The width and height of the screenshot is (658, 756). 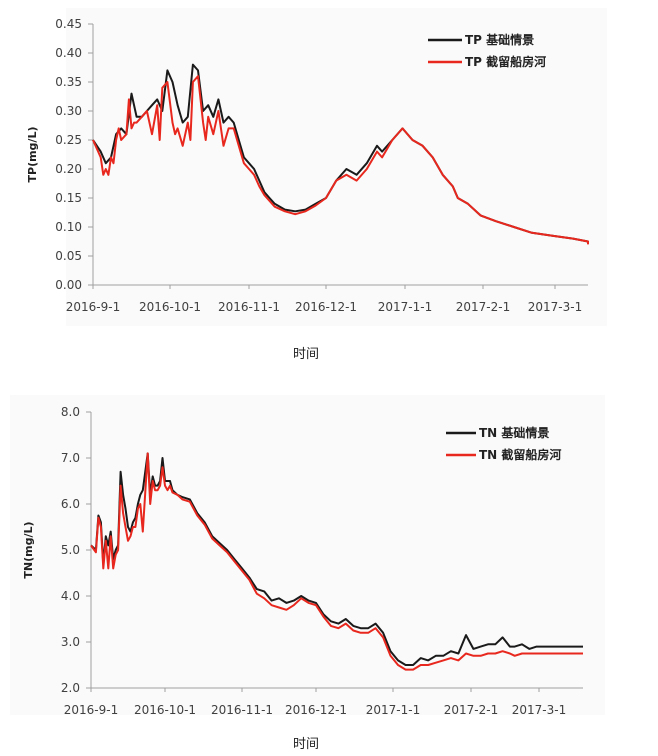 I want to click on tp-y-tick-label: 0.05, so click(x=68, y=256).